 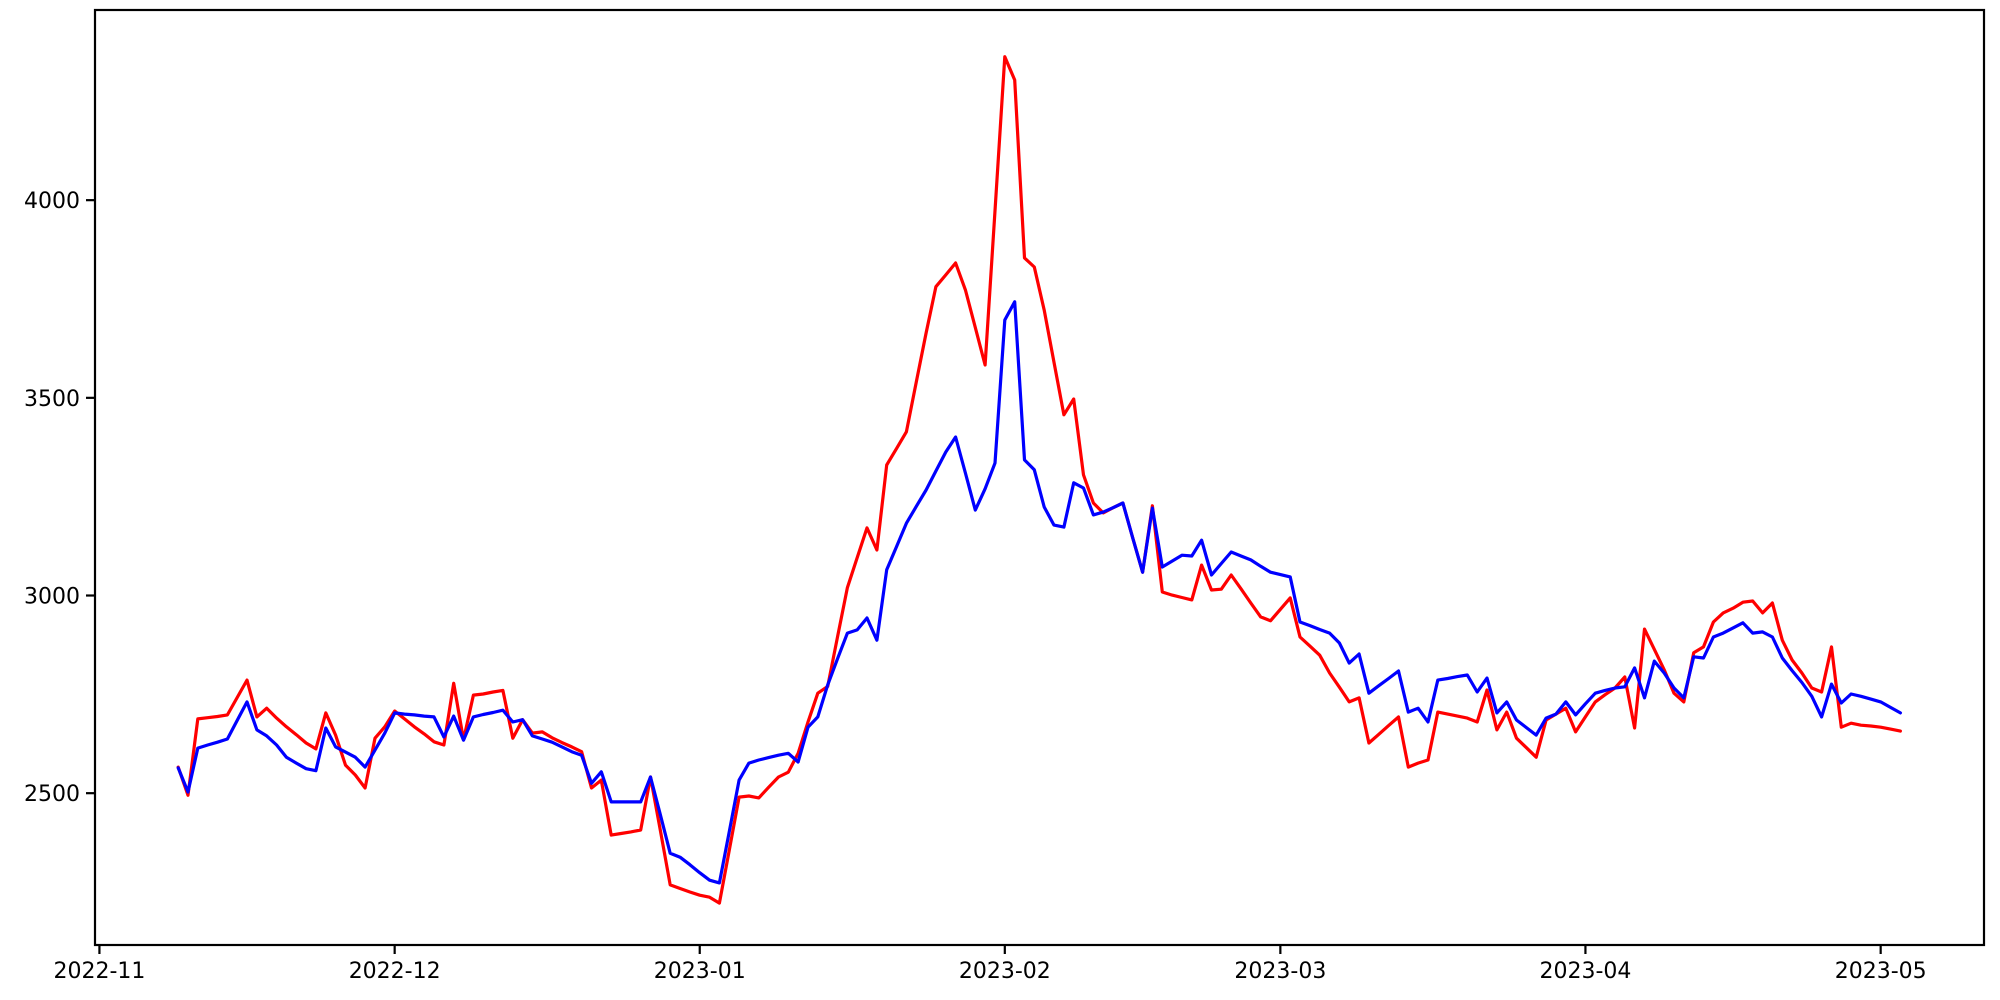 I want to click on x-tick-label: 2023-02, so click(x=1005, y=971).